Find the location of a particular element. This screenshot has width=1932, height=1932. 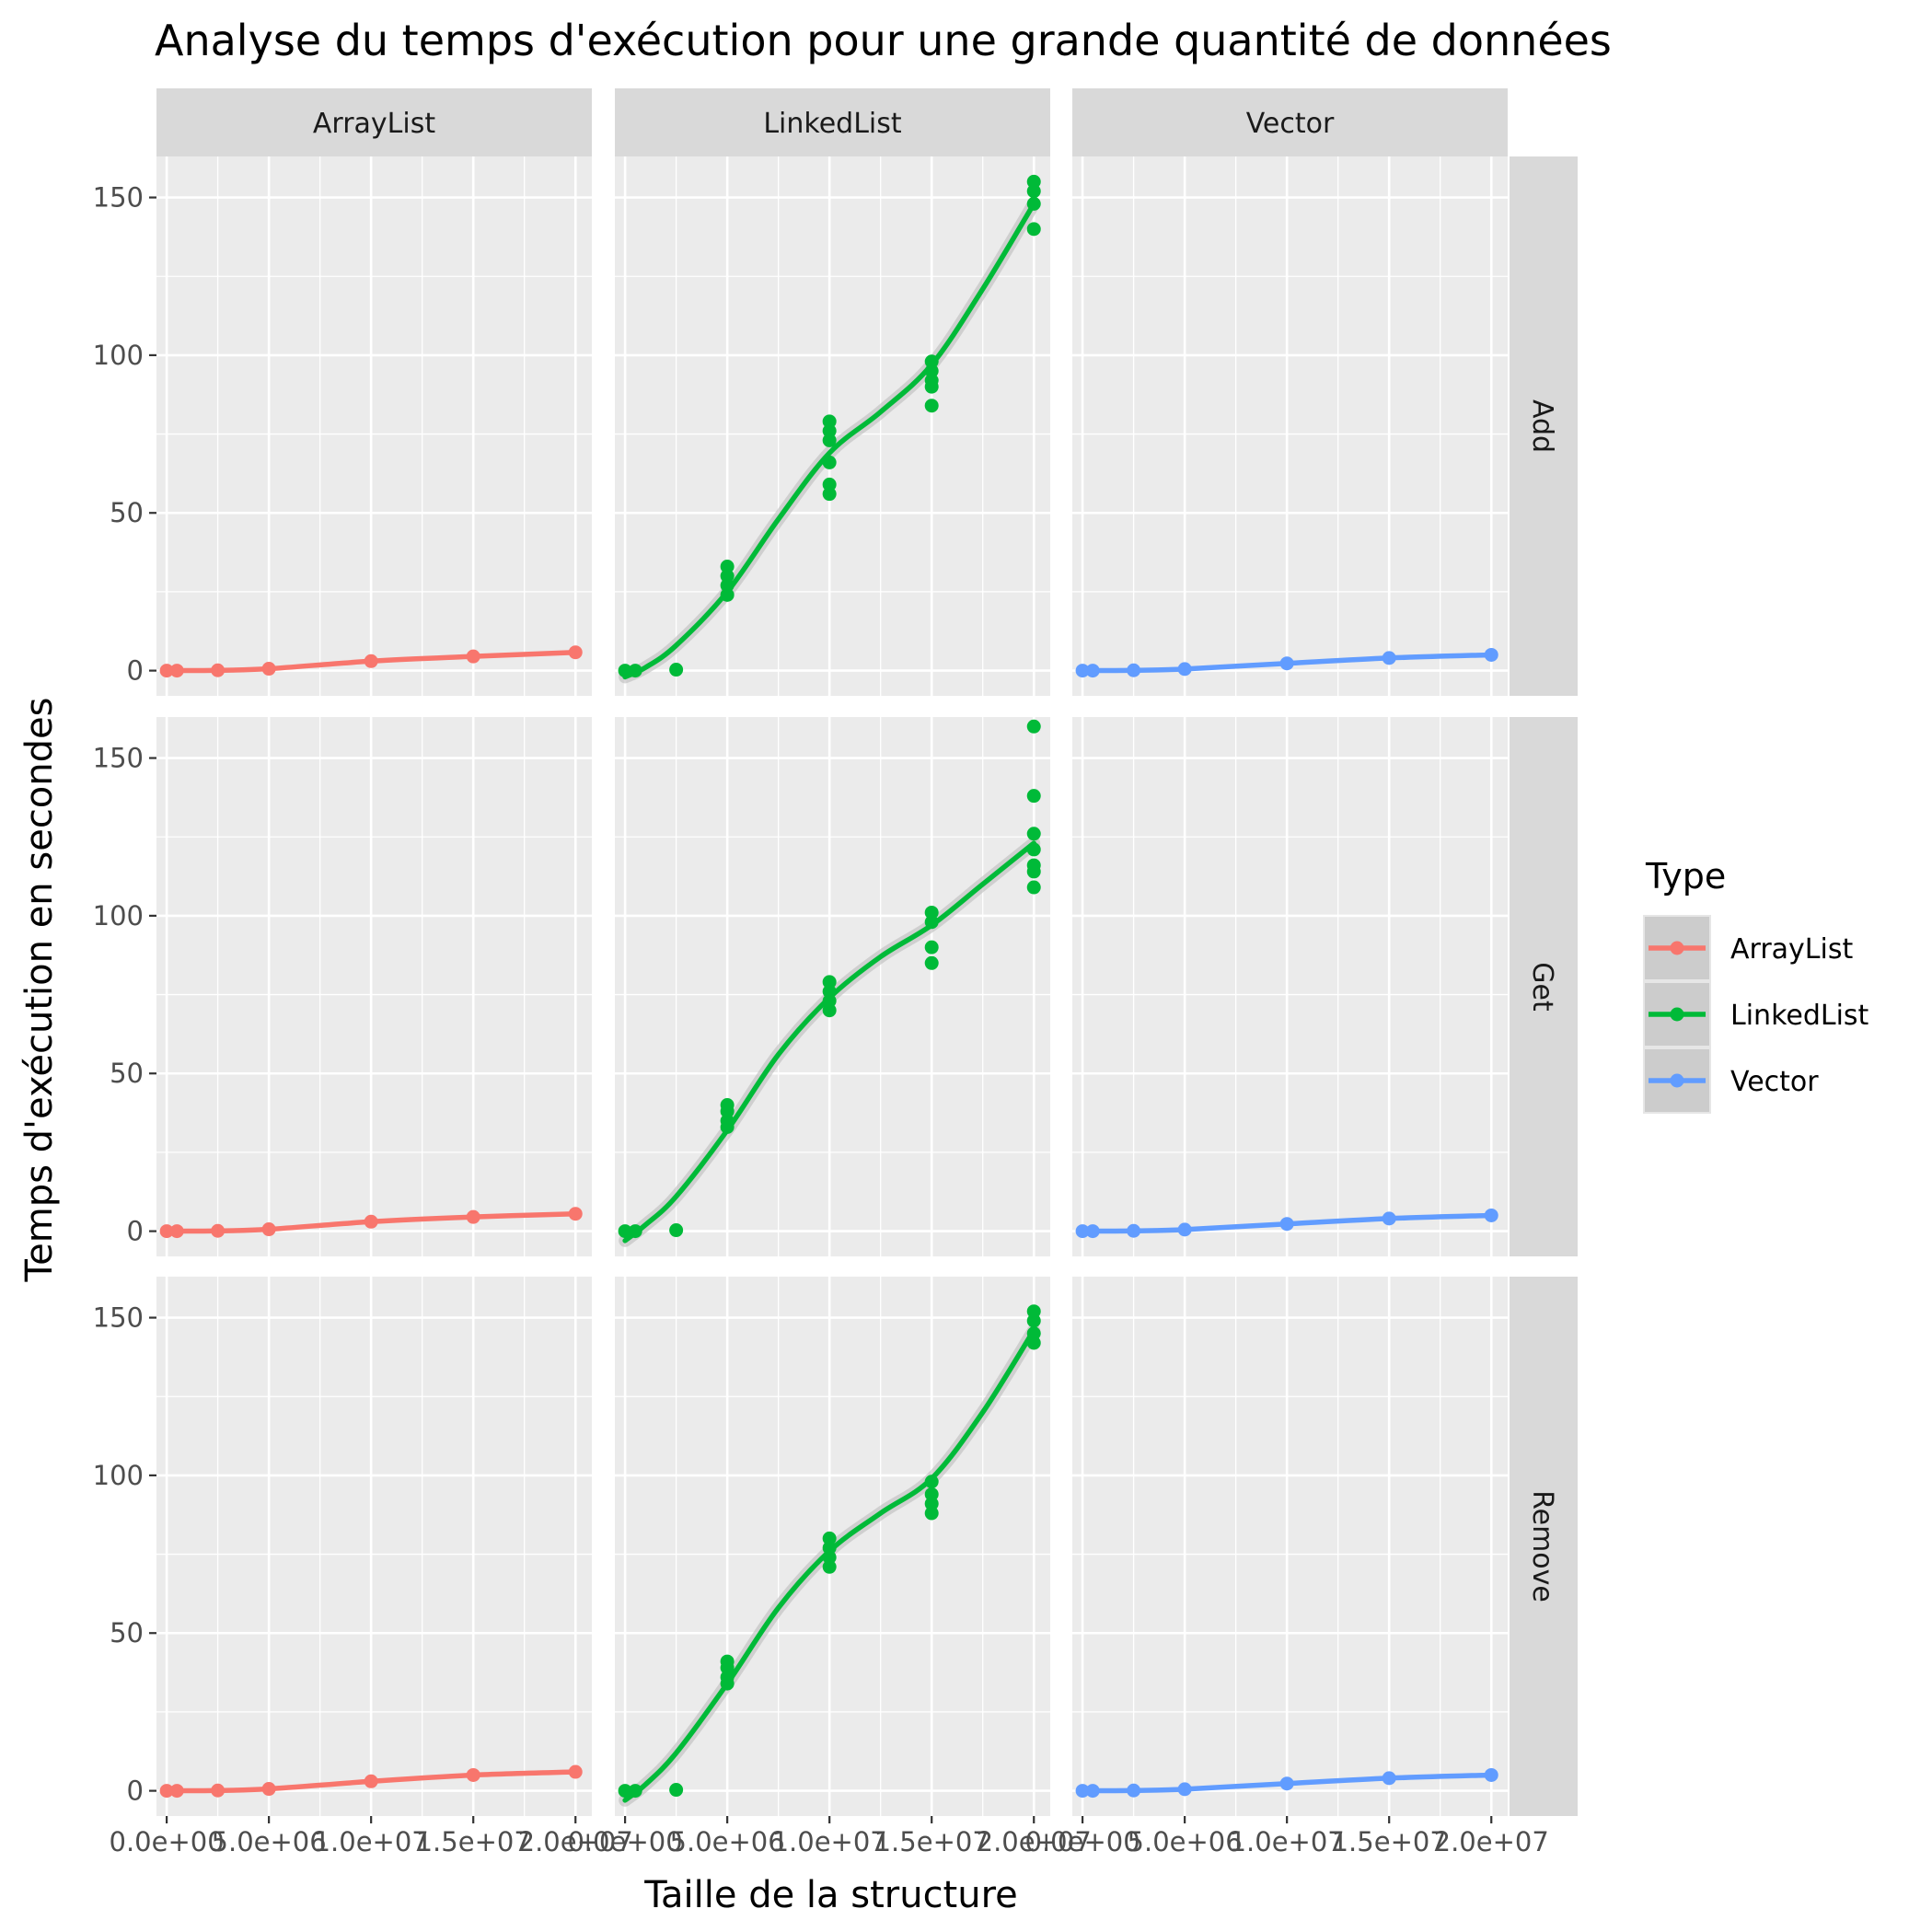

panel-linkedlist-get is located at coordinates (833, 986).